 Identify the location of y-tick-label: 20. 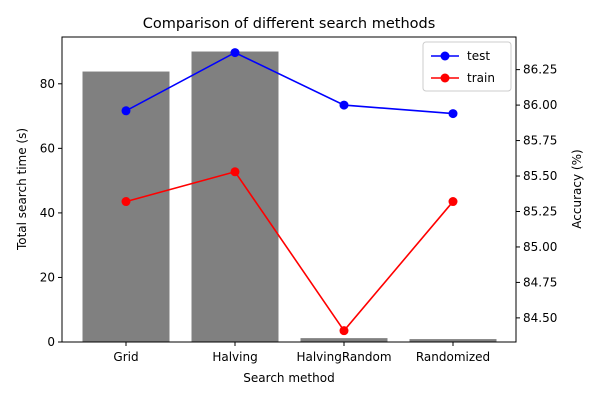
(47, 277).